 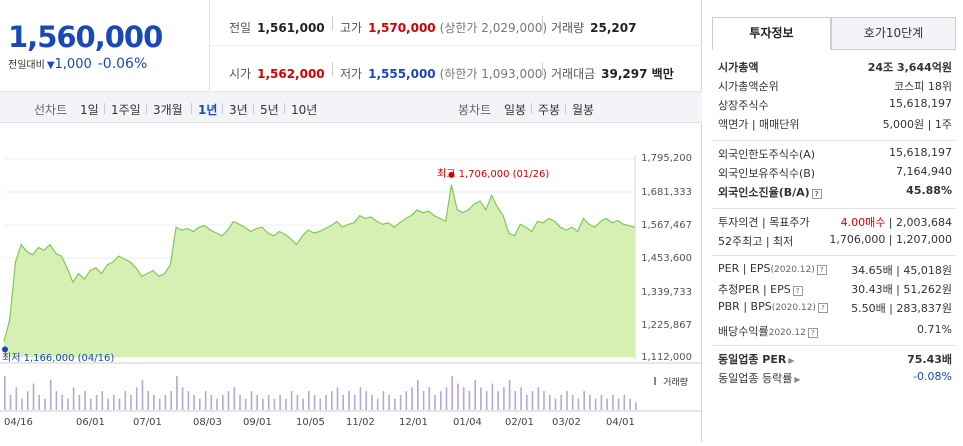 I want to click on info-value: 5,000원 | 1주, so click(x=917, y=124).